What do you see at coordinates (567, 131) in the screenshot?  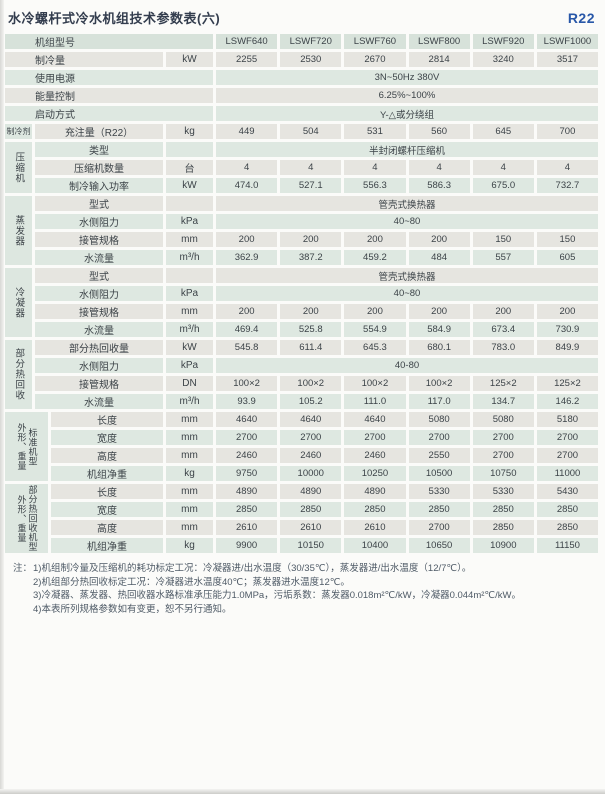 I see `table-cell: 700` at bounding box center [567, 131].